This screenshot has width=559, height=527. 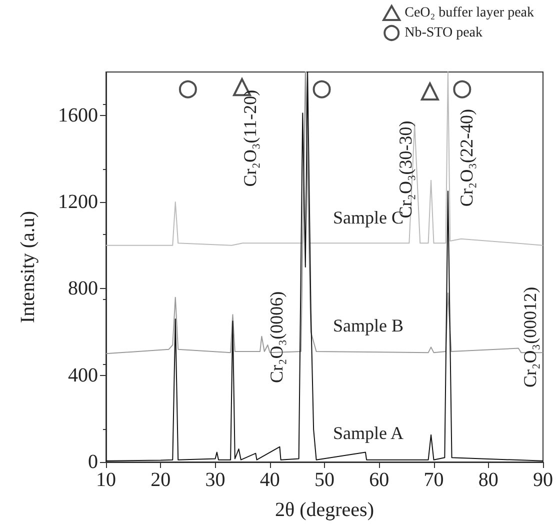 What do you see at coordinates (543, 480) in the screenshot?
I see `x-tick-label: 90` at bounding box center [543, 480].